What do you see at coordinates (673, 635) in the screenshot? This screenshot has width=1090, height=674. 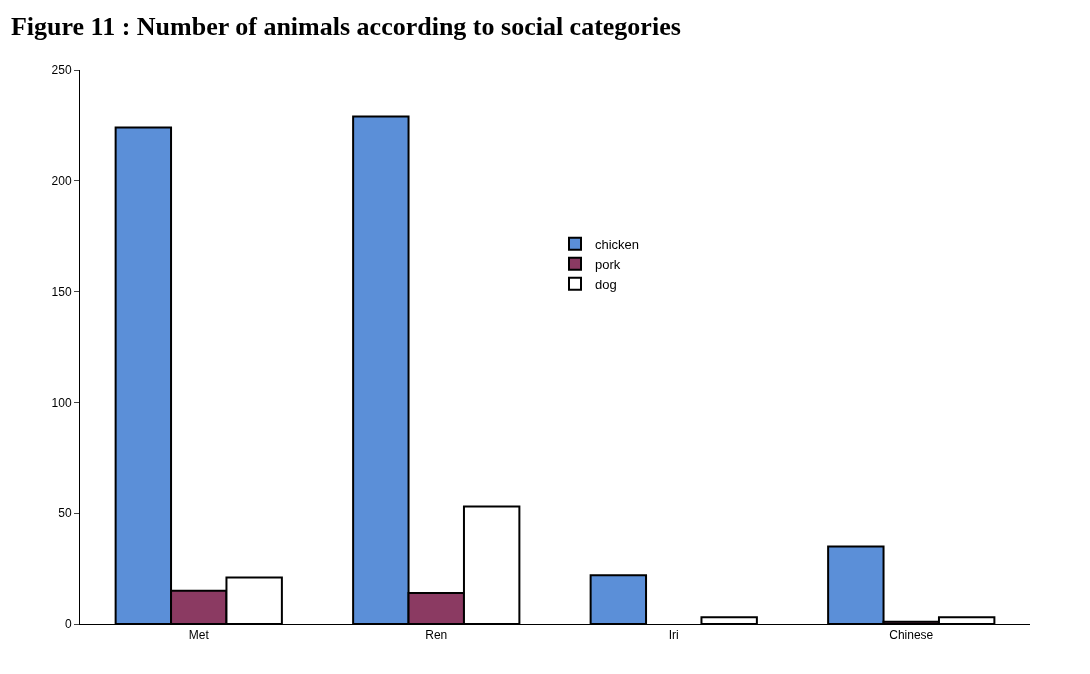 I see `x-tick-label: Iri` at bounding box center [673, 635].